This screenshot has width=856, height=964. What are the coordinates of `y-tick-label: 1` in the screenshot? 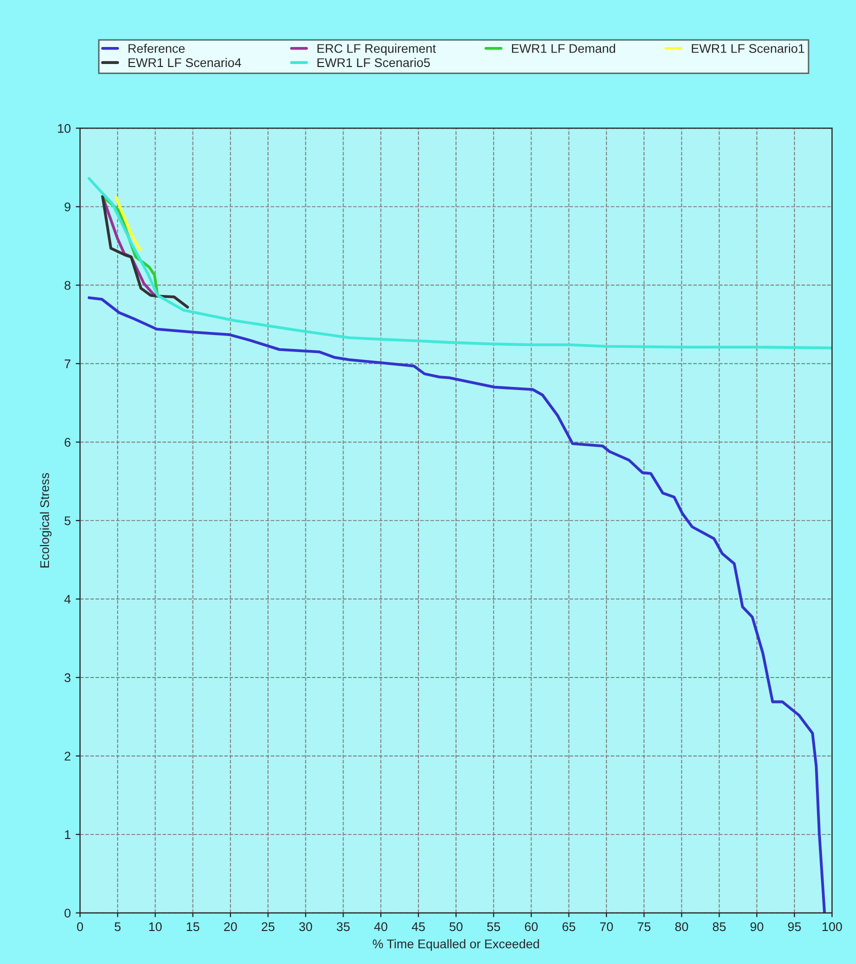 It's located at (67, 834).